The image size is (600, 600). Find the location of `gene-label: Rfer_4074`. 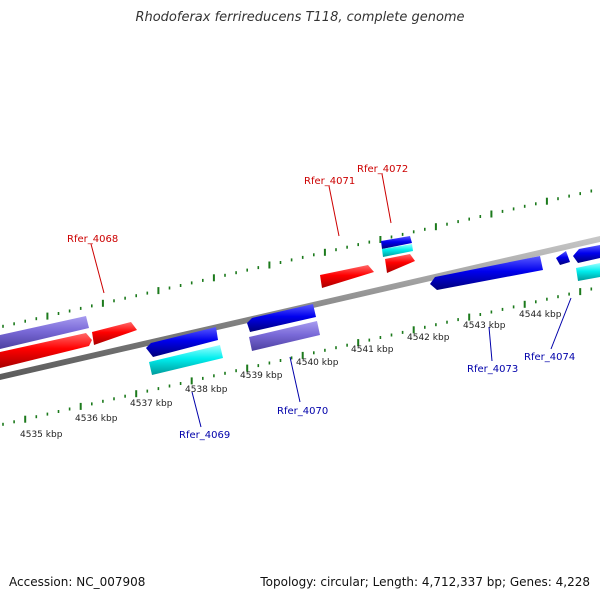

gene-label: Rfer_4074 is located at coordinates (549, 357).